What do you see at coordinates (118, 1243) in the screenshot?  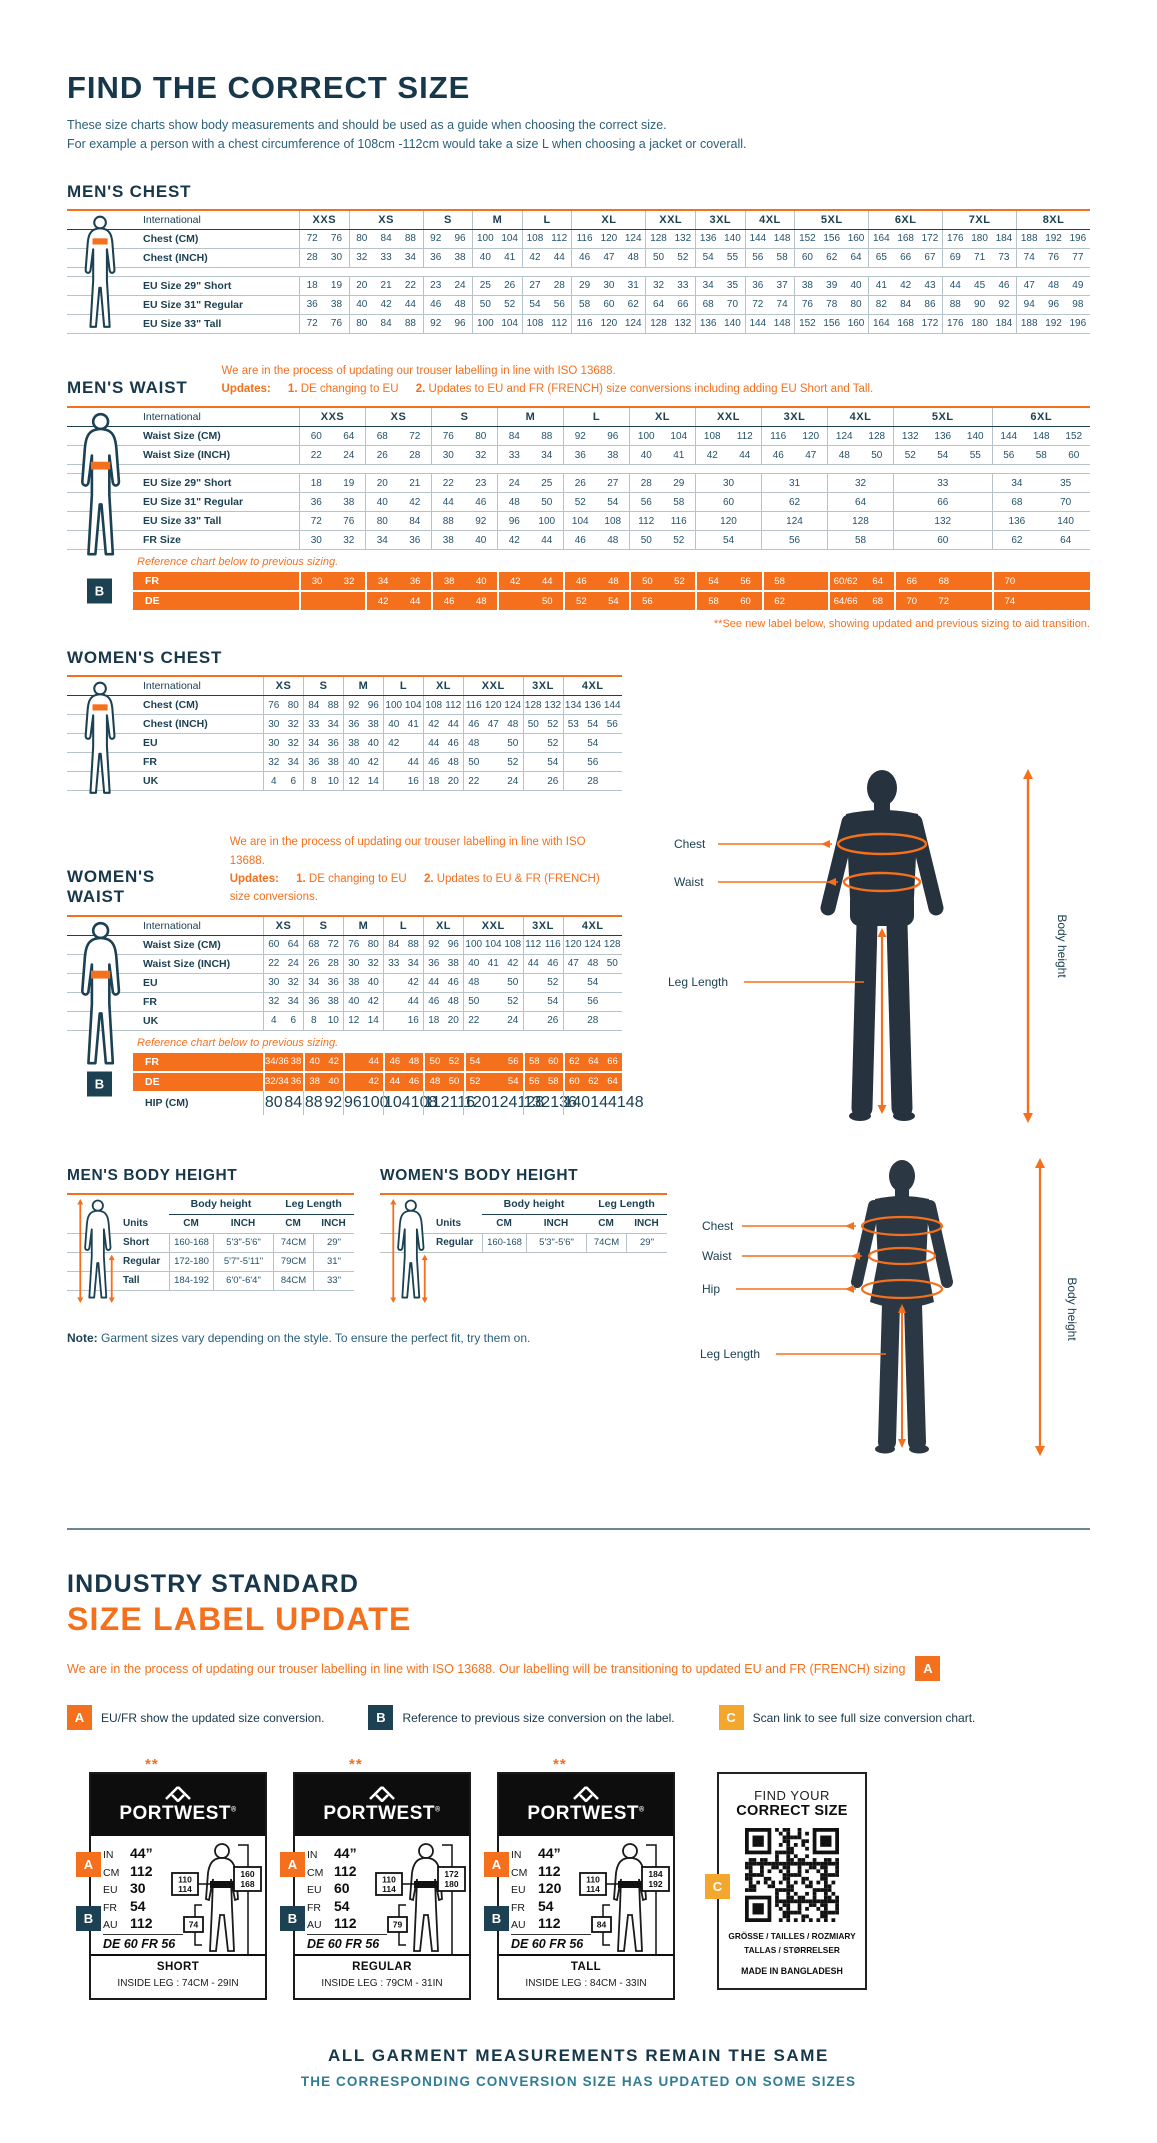 I see `row-label: Short` at bounding box center [118, 1243].